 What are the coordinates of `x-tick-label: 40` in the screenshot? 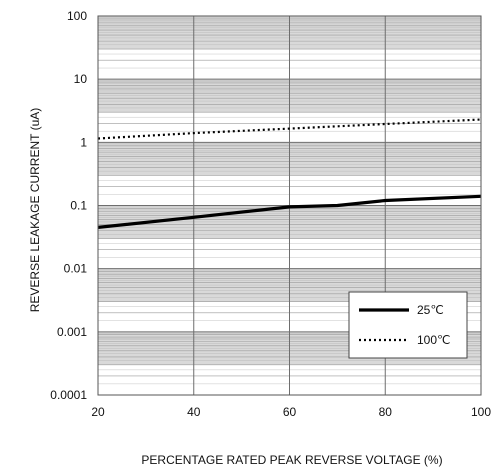 It's located at (194, 412).